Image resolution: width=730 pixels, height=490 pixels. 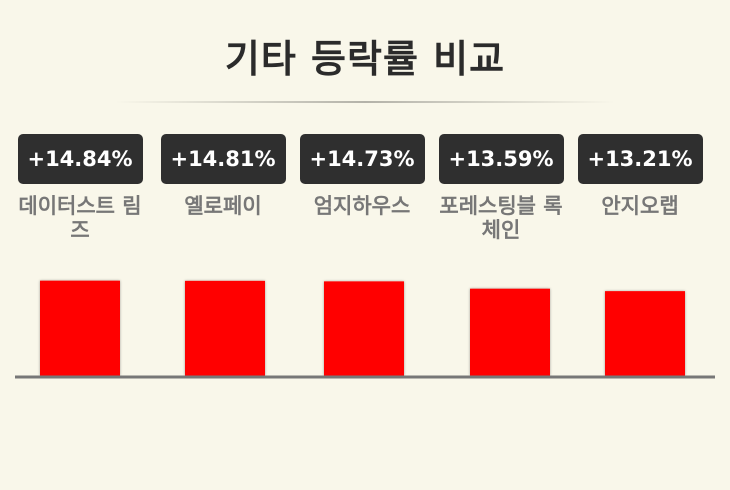 I want to click on category-column: +13.21% 안지오랩, so click(x=640, y=176).